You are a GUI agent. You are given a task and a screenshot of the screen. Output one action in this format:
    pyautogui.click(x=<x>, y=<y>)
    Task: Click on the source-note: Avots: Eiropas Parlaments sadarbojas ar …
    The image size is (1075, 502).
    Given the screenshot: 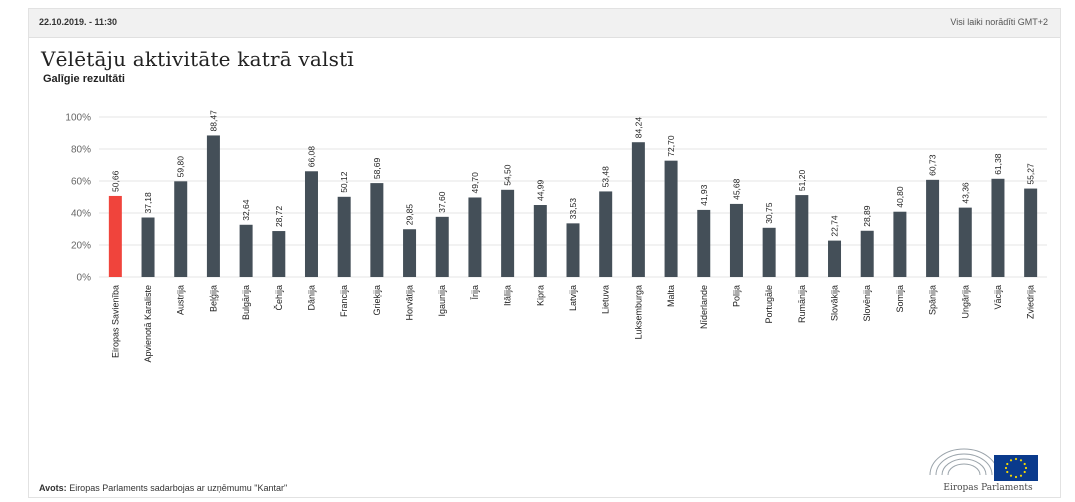 What is the action you would take?
    pyautogui.click(x=163, y=488)
    